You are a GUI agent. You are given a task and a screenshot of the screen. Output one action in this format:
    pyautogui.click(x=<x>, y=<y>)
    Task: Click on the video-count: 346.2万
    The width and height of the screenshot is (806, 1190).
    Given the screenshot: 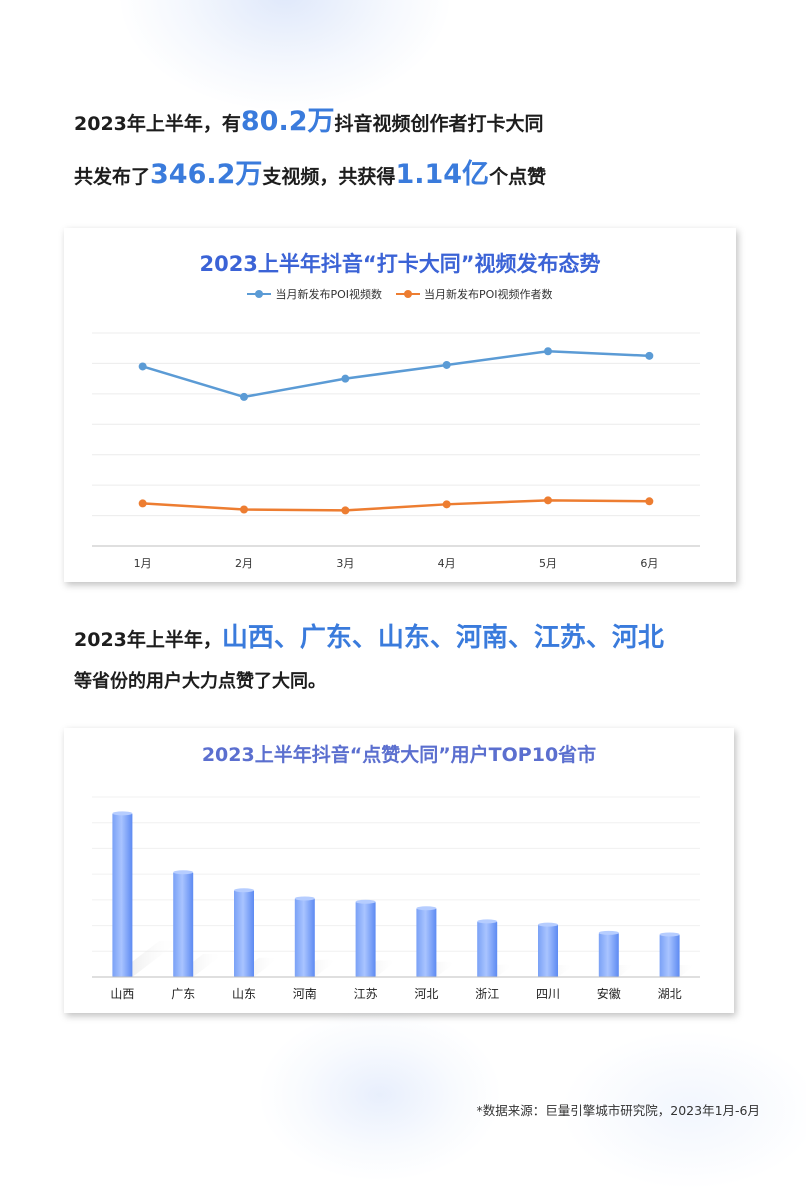 What is the action you would take?
    pyautogui.click(x=206, y=174)
    